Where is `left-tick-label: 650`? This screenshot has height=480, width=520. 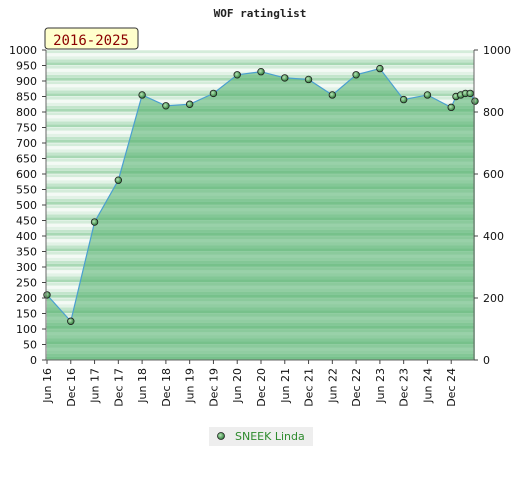 left-tick-label: 650 is located at coordinates (26, 159).